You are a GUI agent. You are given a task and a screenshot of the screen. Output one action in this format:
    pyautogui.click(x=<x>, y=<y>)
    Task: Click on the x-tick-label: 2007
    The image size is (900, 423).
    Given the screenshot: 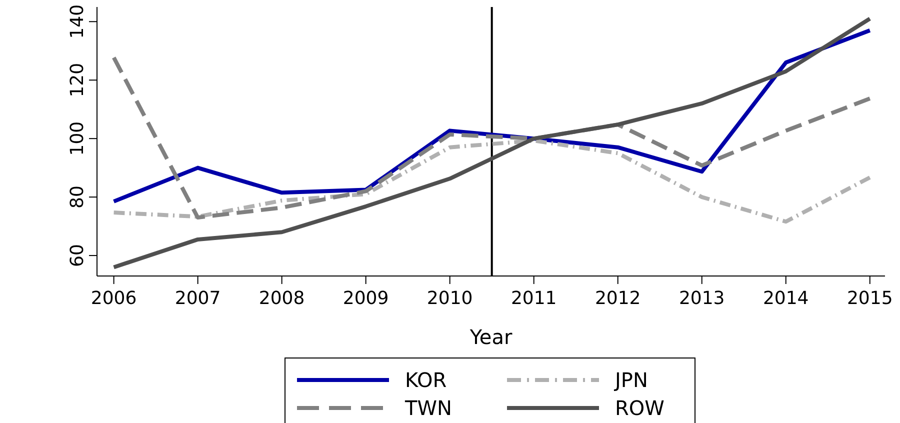 What is the action you would take?
    pyautogui.click(x=197, y=298)
    